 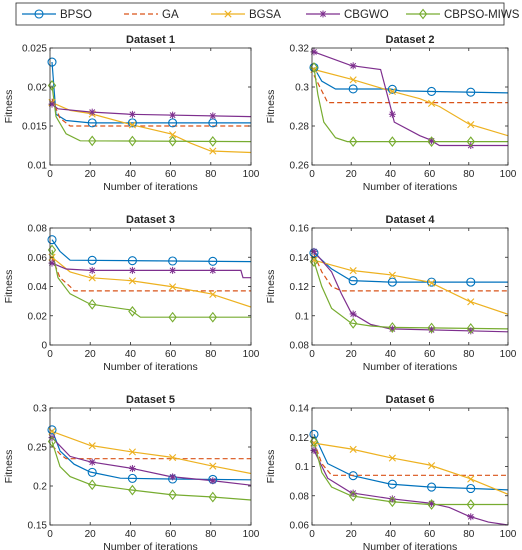 What do you see at coordinates (34, 49) in the screenshot?
I see `y-tick-label: 0.025` at bounding box center [34, 49].